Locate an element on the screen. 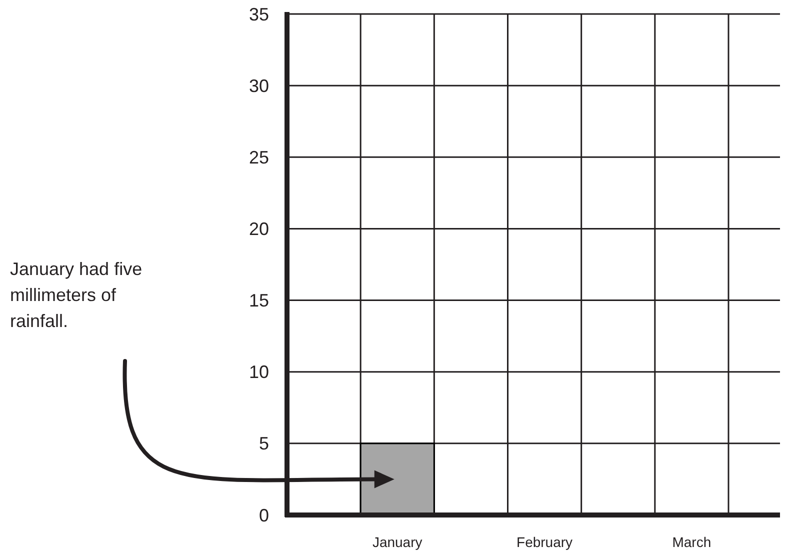 The image size is (792, 557). y-tick-label: 35 is located at coordinates (258, 14).